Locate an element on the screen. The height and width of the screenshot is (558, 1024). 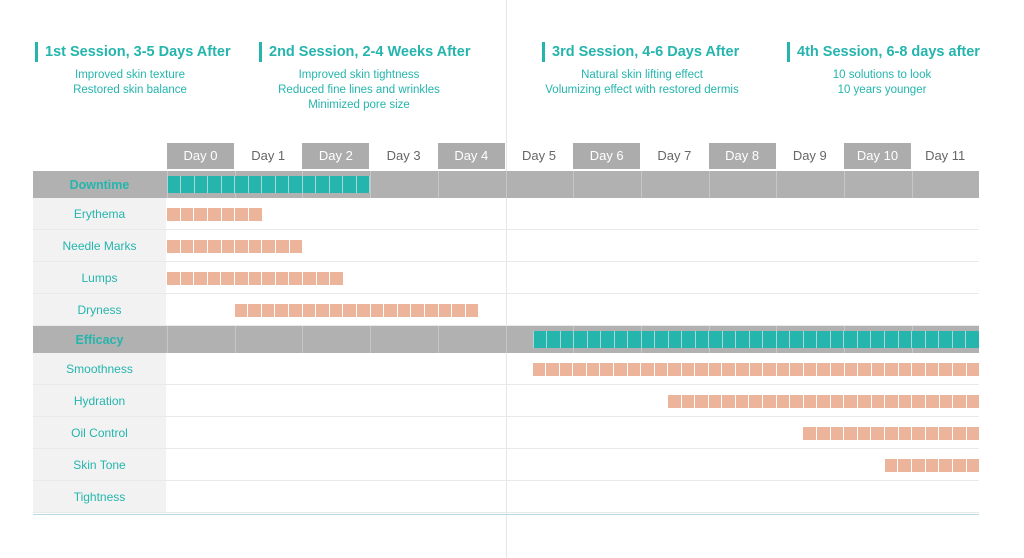
item-row-needle-marks: Needle Marks is located at coordinates (506, 246).